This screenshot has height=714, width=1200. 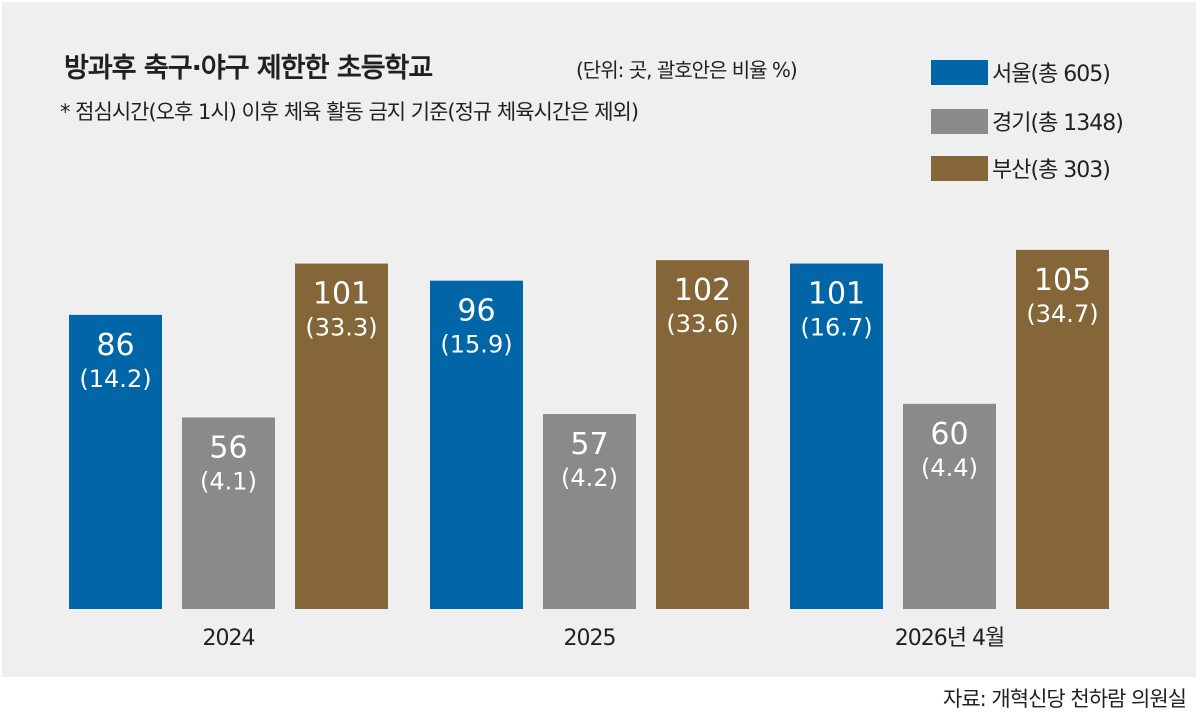 I want to click on legend-item-seoul: 서울(총 605), so click(x=1021, y=73).